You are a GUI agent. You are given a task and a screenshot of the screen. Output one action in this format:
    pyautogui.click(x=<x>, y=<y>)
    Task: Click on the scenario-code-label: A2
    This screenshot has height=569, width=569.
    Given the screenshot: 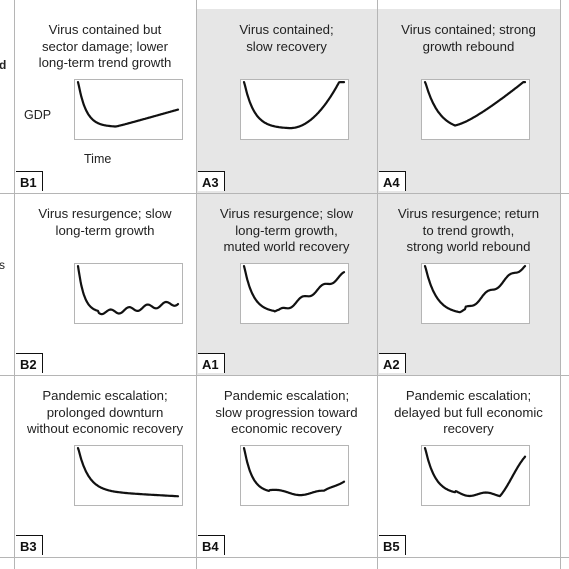 What is the action you would take?
    pyautogui.click(x=392, y=363)
    